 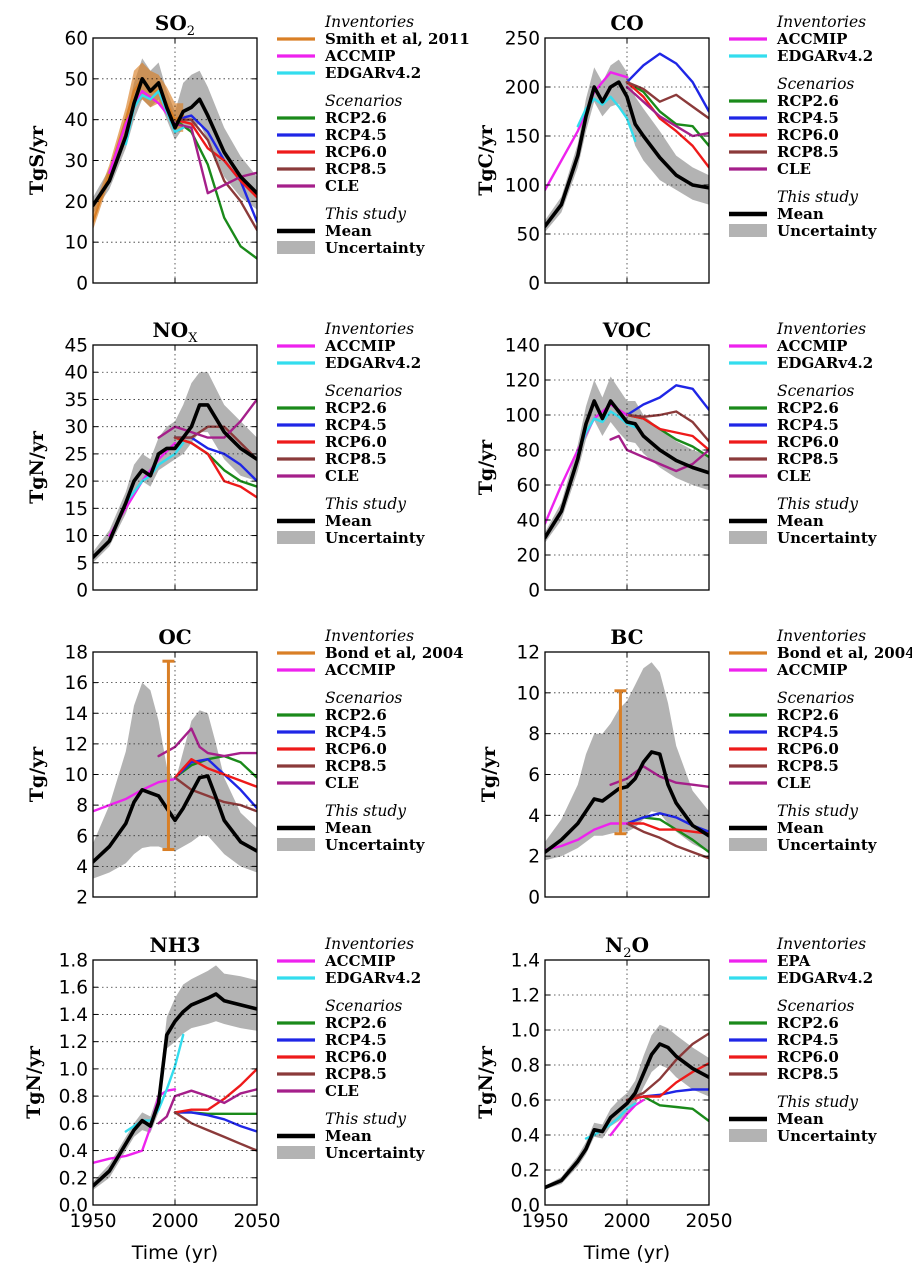 What do you see at coordinates (76, 714) in the screenshot?
I see `y-tick-label: 14` at bounding box center [76, 714].